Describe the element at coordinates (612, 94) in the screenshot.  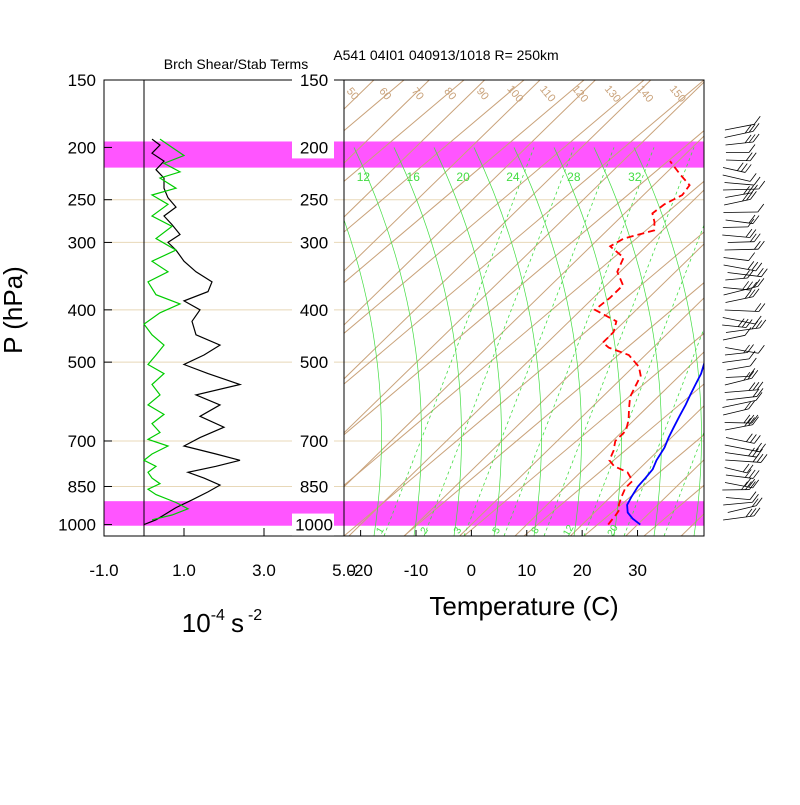
I see `dry-adiabat-label-130: 130` at that location.